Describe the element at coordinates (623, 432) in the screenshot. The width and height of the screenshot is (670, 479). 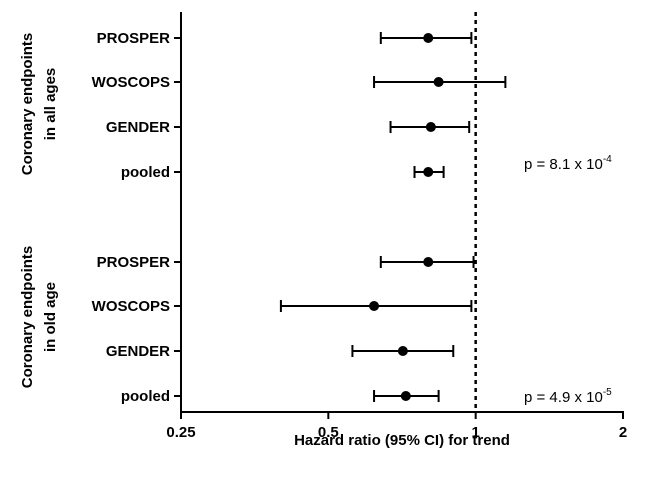
I see `x-tick-label: 2` at that location.